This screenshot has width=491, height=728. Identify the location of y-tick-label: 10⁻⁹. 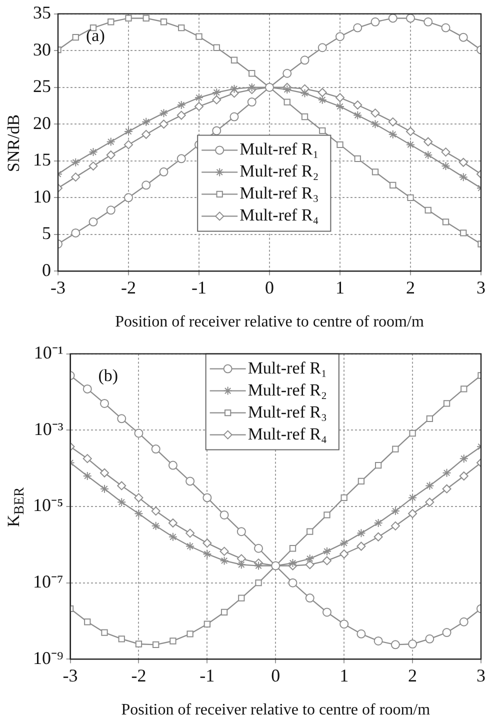
(48, 658).